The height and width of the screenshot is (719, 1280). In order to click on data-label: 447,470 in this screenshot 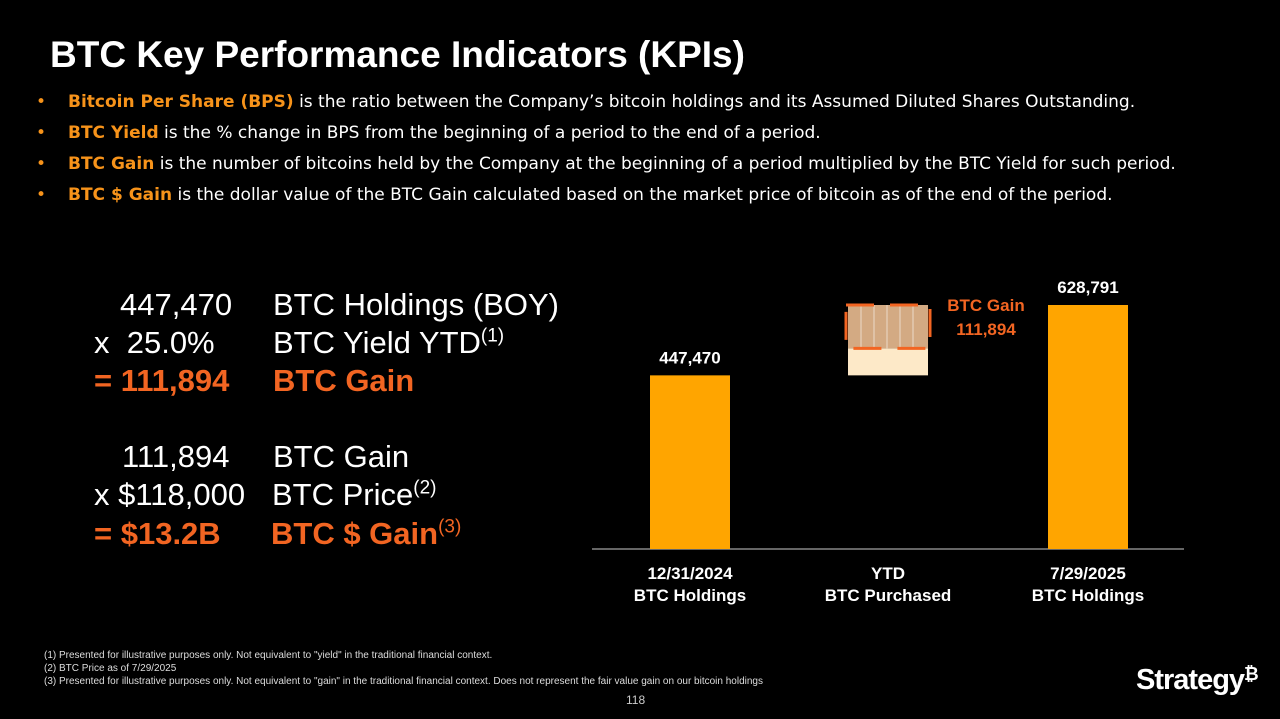, I will do `click(689, 357)`.